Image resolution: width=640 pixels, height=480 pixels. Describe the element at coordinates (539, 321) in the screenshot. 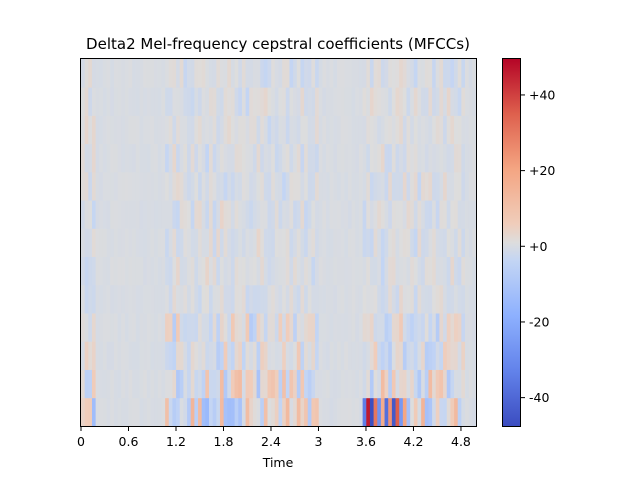

I see `colorbar-tick-label: -20` at that location.